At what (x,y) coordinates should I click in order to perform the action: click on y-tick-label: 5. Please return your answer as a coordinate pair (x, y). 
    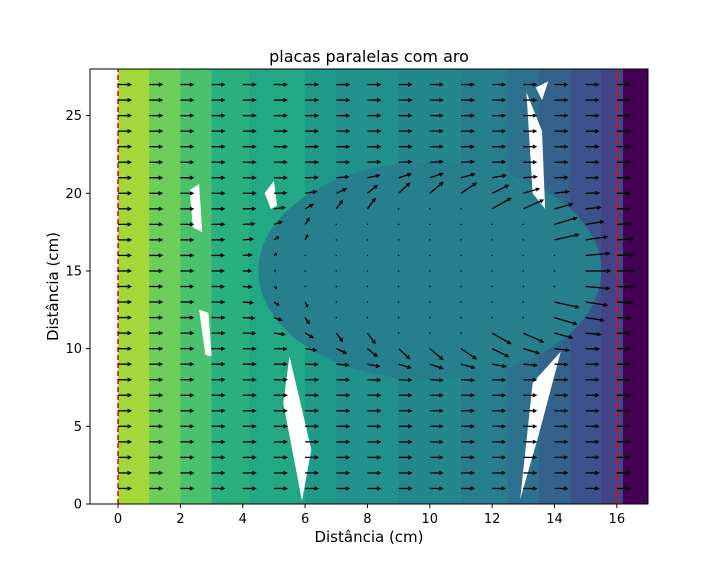
    Looking at the image, I should click on (78, 427).